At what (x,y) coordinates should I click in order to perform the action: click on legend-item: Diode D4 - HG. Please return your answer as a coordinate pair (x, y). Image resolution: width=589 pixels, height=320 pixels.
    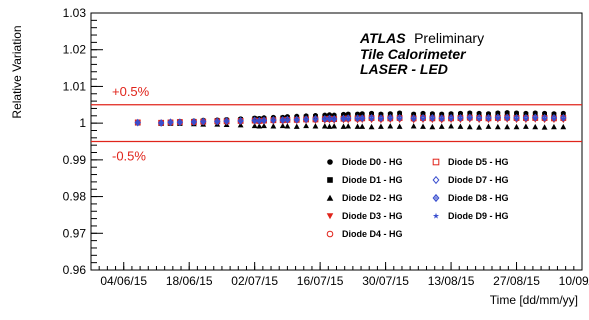
    Looking at the image, I should click on (364, 234).